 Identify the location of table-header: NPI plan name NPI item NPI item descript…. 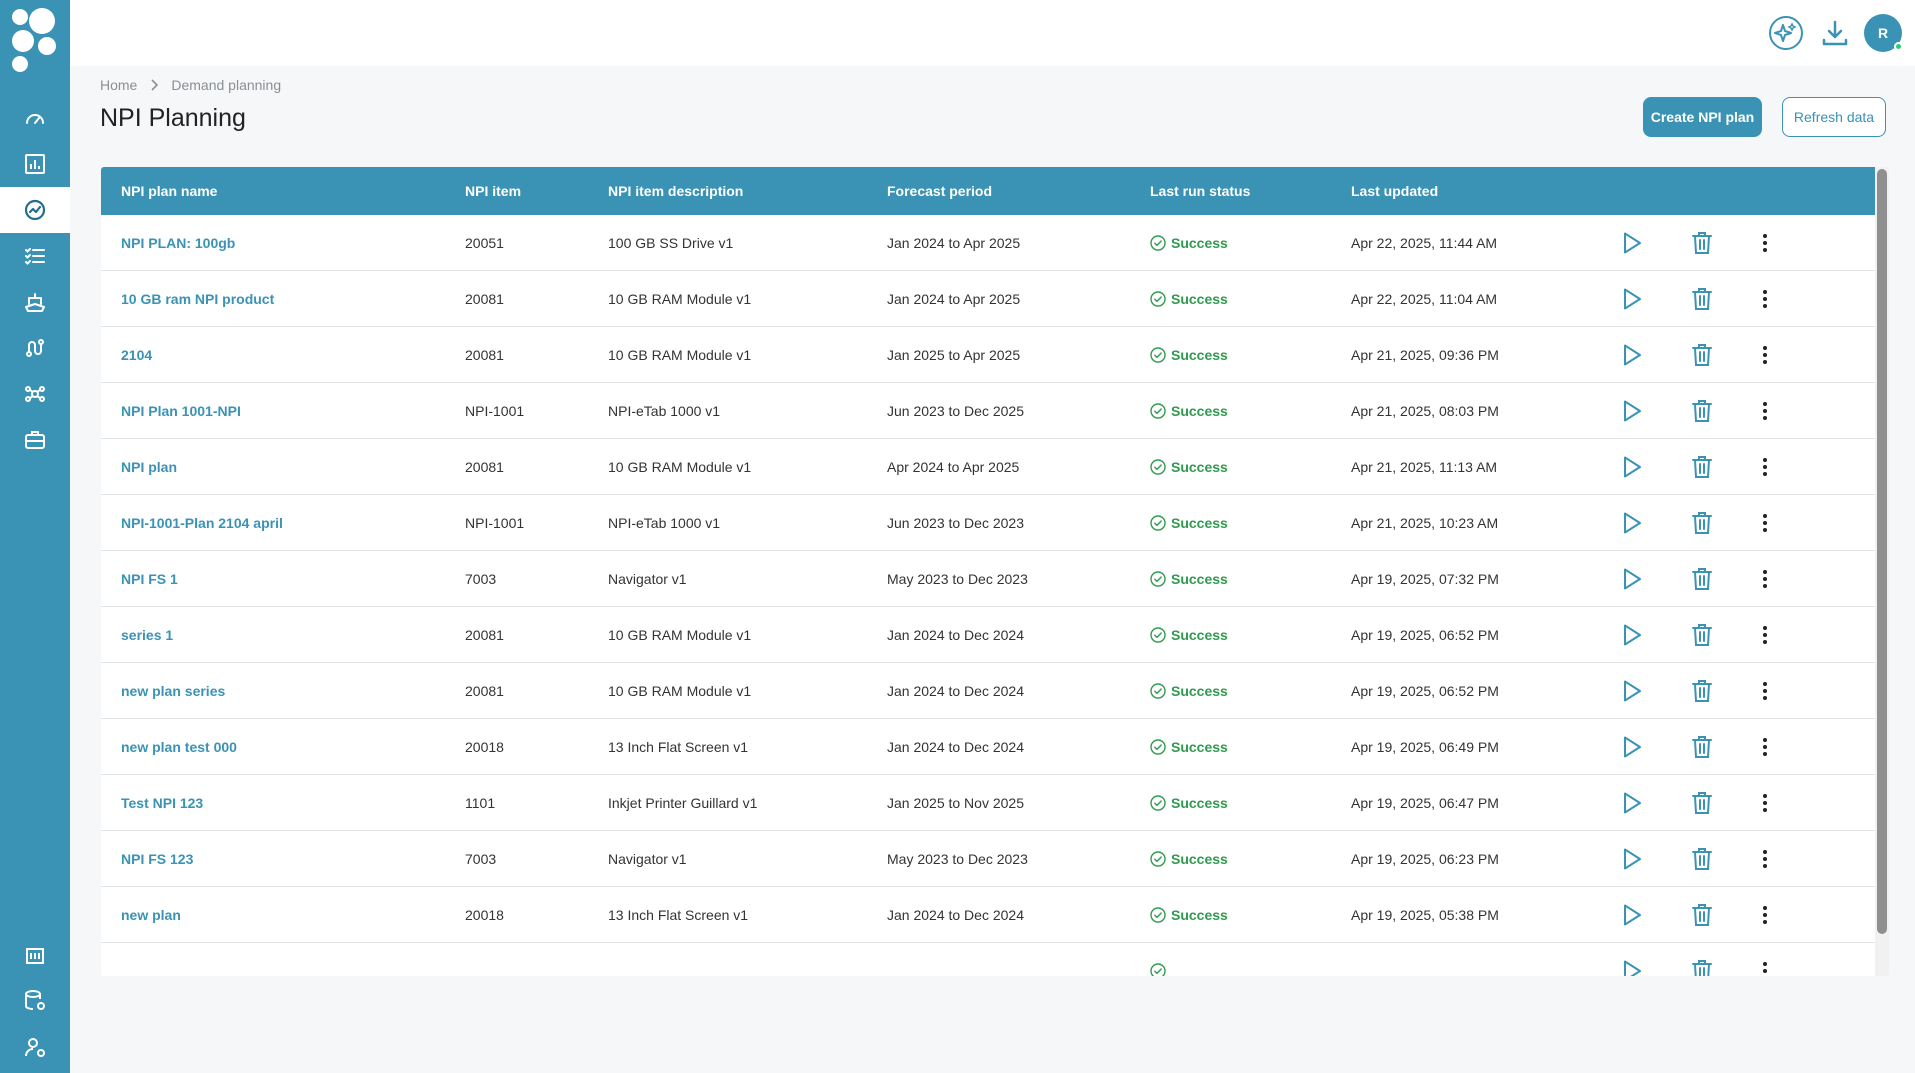
(988, 191).